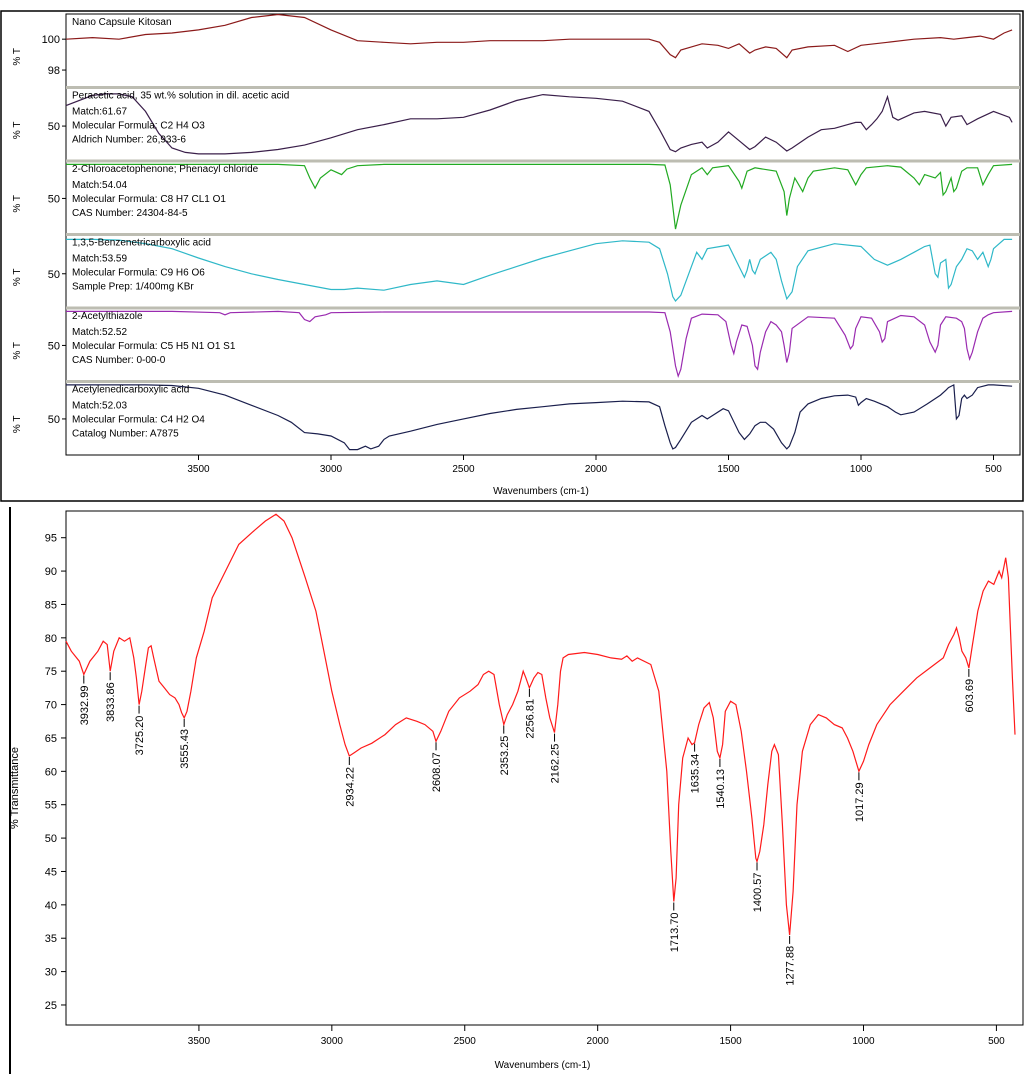 The height and width of the screenshot is (1079, 1026). I want to click on peak-annotation: 1400.57, so click(758, 887).